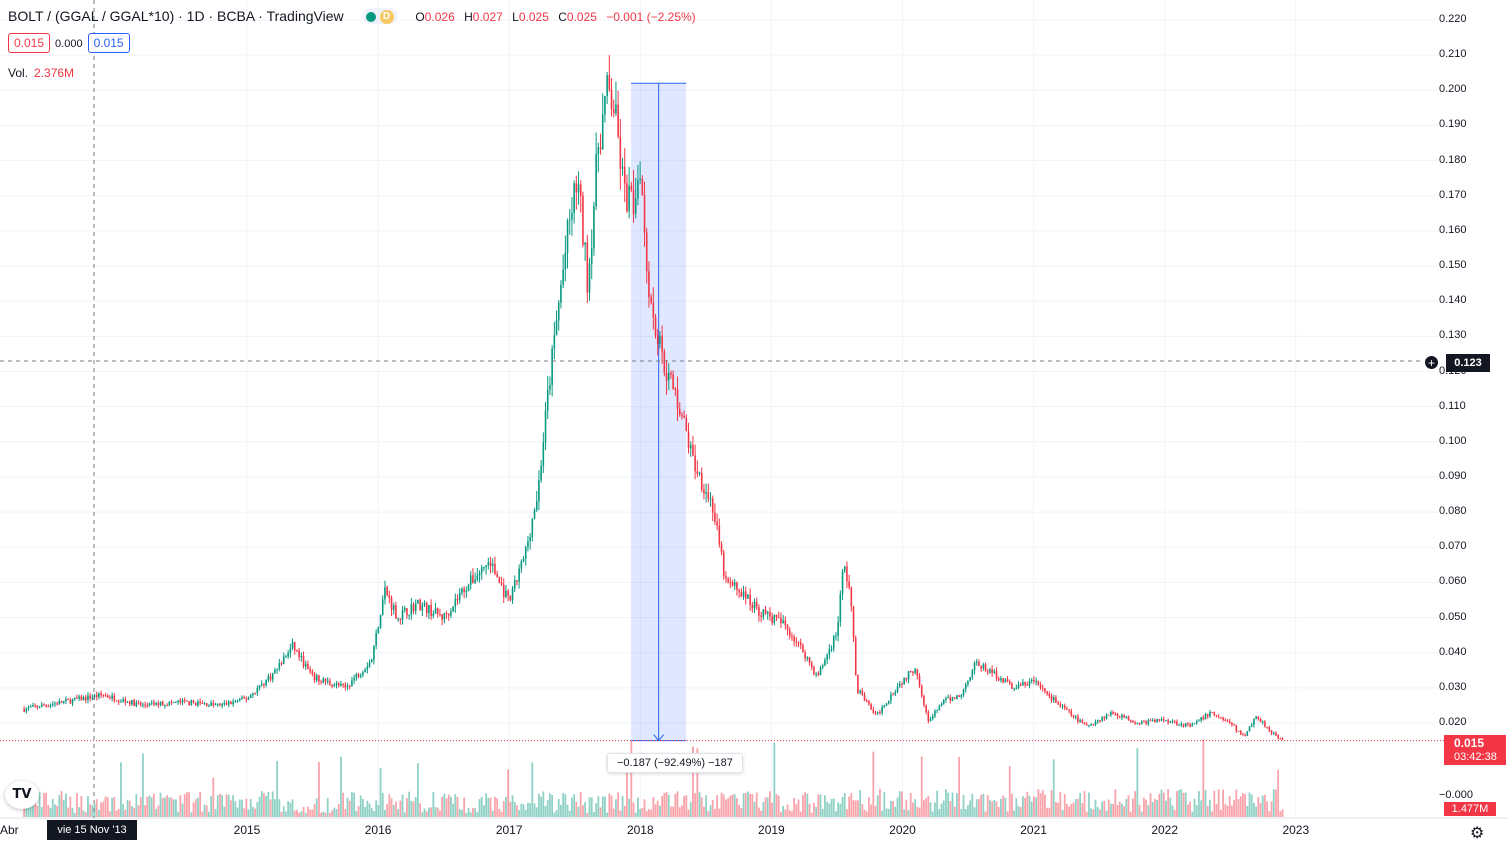 Image resolution: width=1507 pixels, height=849 pixels. Describe the element at coordinates (379, 16) in the screenshot. I see `status-pill: D` at that location.